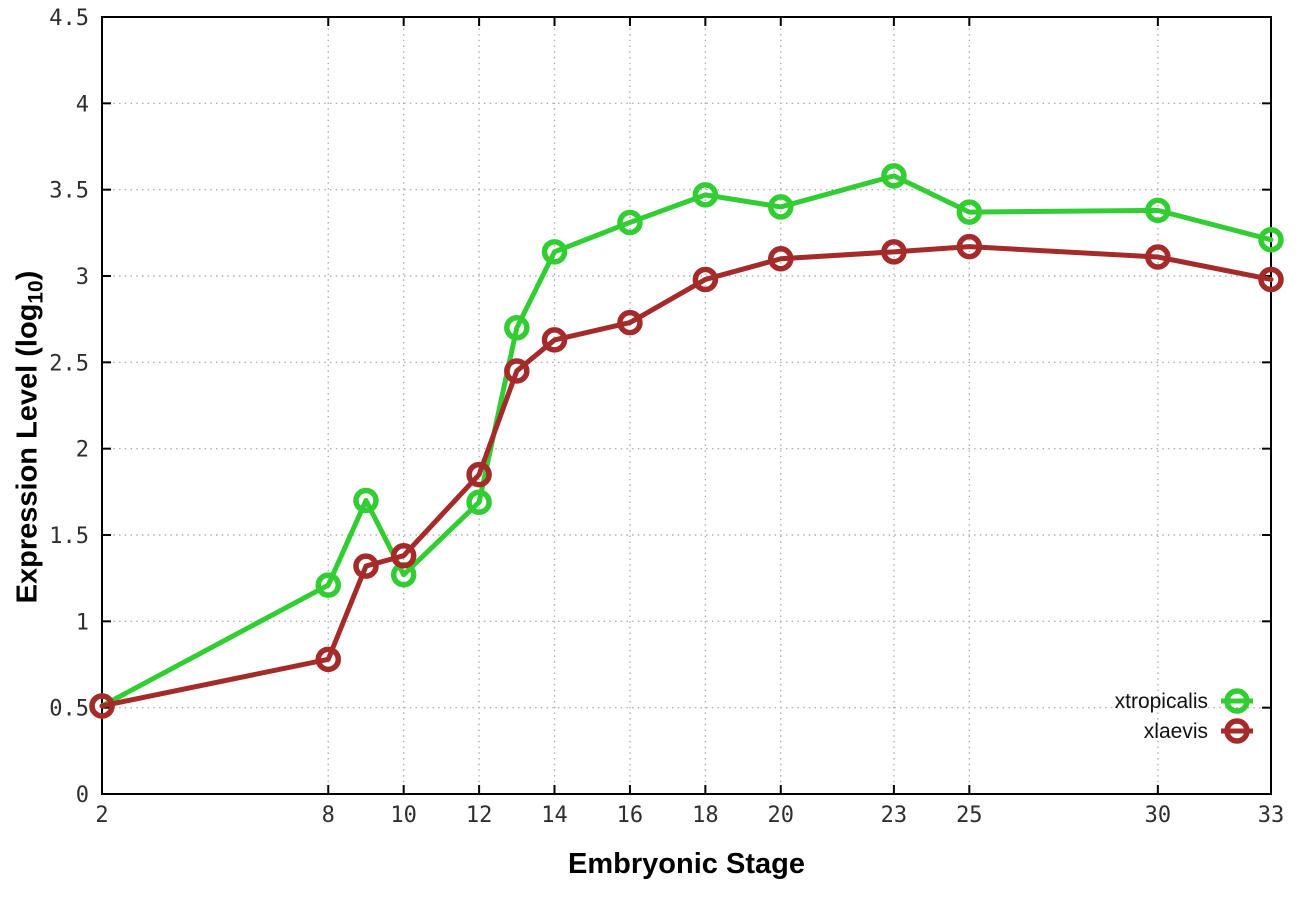 The width and height of the screenshot is (1296, 907). Describe the element at coordinates (969, 815) in the screenshot. I see `x-tick-label: 25` at that location.